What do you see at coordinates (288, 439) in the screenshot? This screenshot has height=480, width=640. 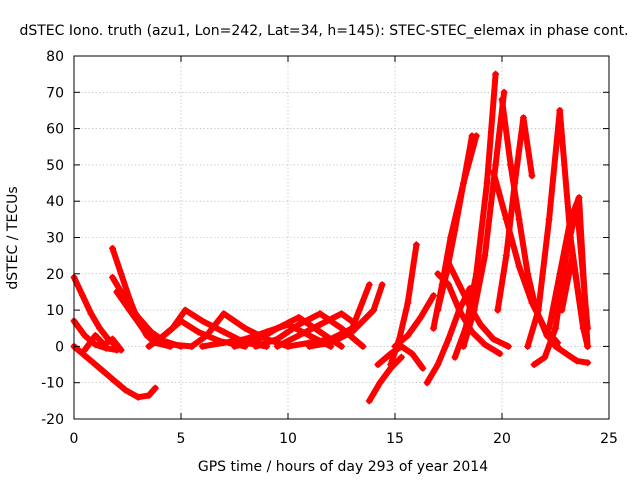 I see `x-tick-label: 10` at bounding box center [288, 439].